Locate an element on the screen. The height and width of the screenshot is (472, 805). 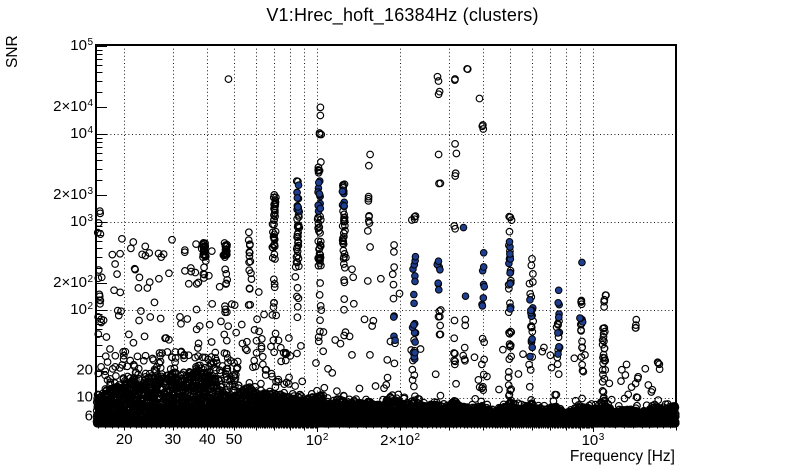
plot-title: V1:Hrec_hoft_16384Hz (clusters) is located at coordinates (402, 15).